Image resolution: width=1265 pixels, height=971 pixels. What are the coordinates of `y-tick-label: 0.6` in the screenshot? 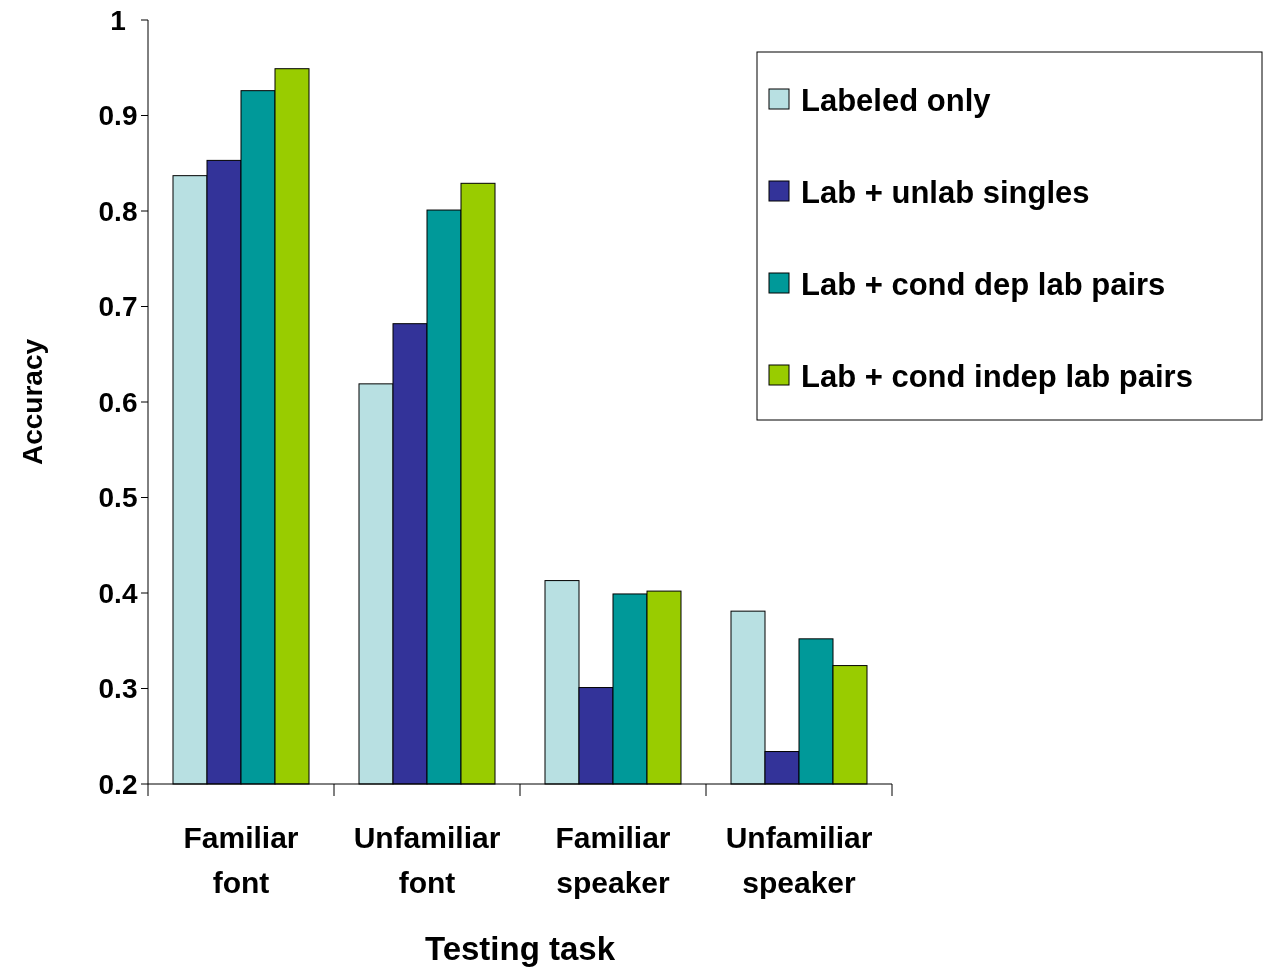 It's located at (118, 402).